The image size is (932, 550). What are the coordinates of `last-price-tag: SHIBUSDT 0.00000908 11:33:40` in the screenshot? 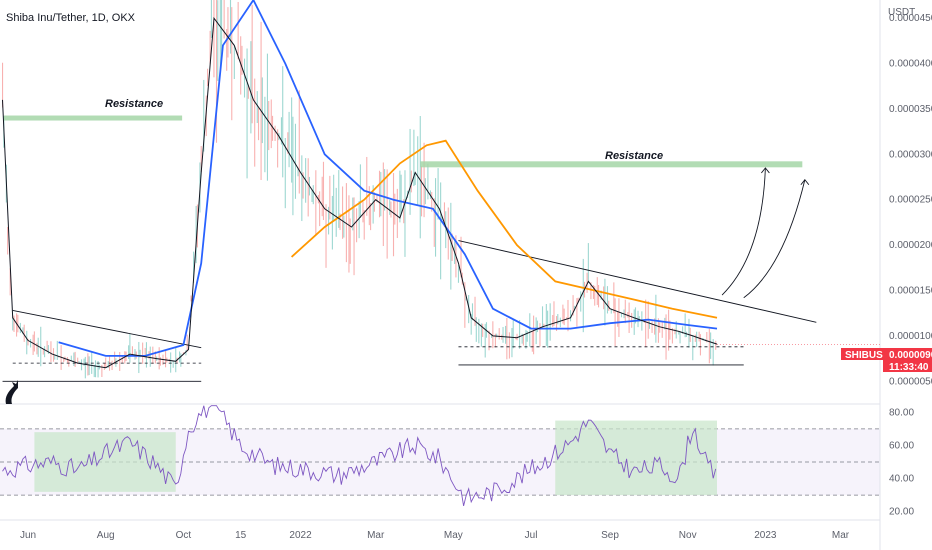 It's located at (886, 360).